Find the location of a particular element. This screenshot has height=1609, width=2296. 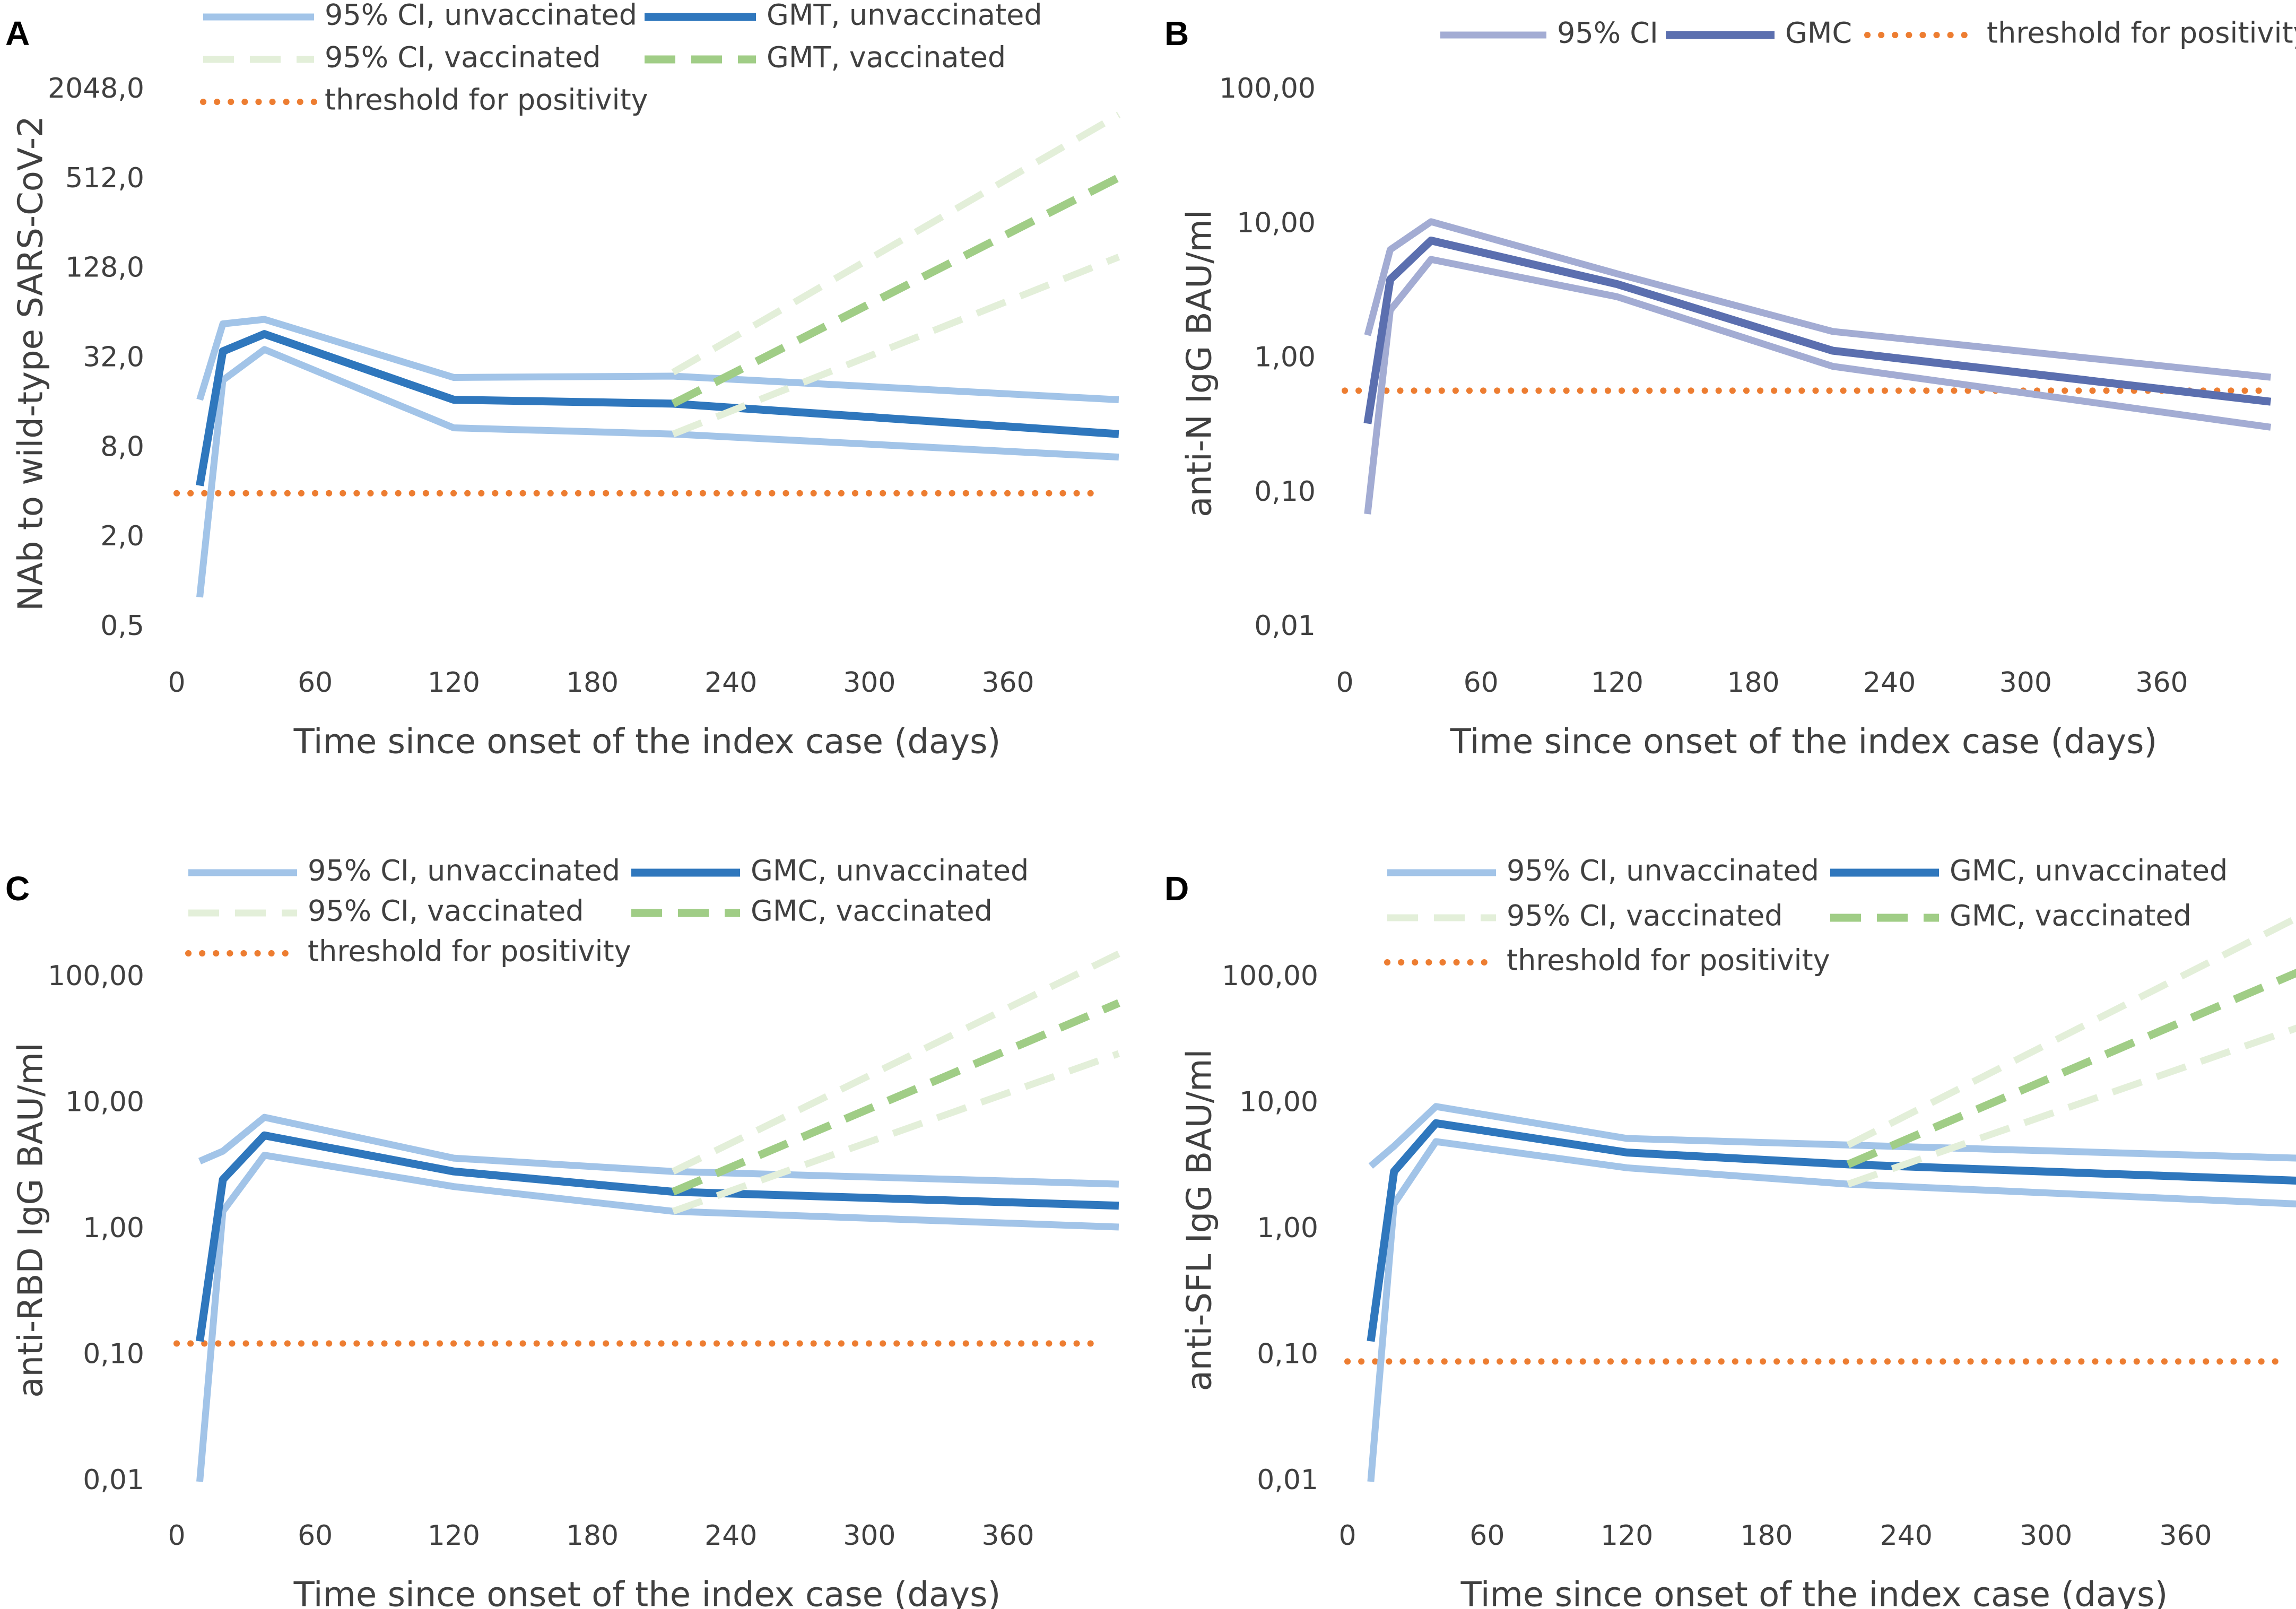

y-tick-label: 0,10 is located at coordinates (1287, 1354).